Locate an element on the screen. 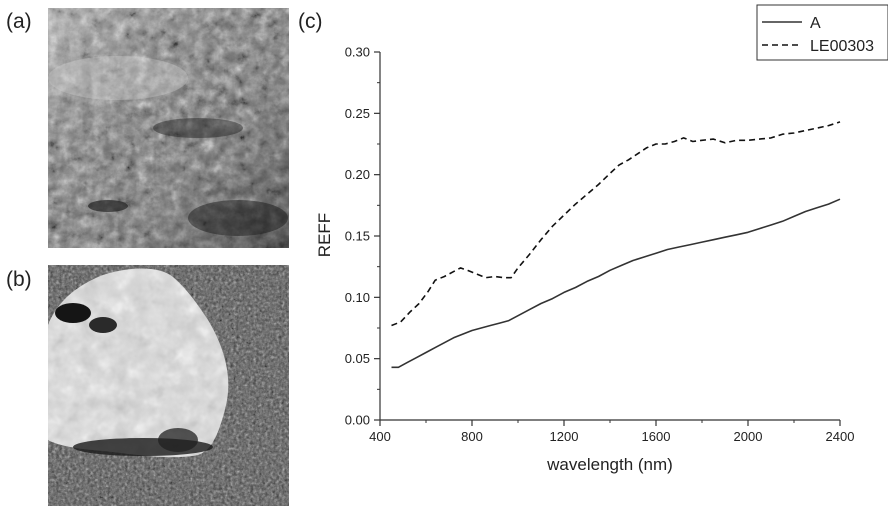 The width and height of the screenshot is (888, 506). y-tick-label: 0.30 is located at coordinates (357, 52).